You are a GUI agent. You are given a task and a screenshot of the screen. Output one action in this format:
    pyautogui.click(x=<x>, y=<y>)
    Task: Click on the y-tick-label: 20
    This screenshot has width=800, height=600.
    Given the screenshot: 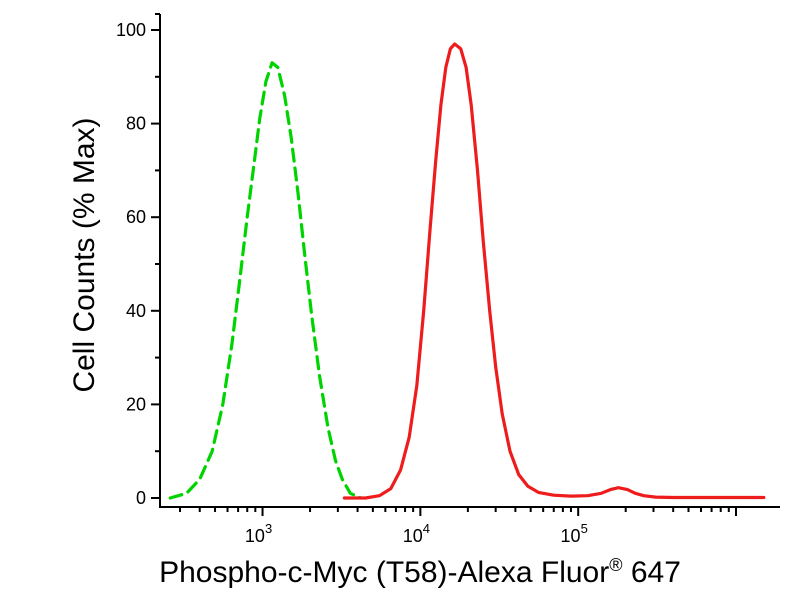 What is the action you would take?
    pyautogui.click(x=136, y=404)
    